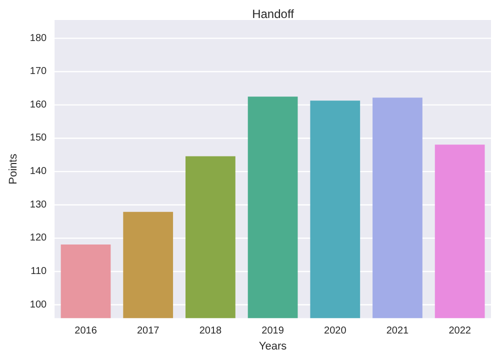 The width and height of the screenshot is (498, 357). What do you see at coordinates (273, 346) in the screenshot?
I see `x-axis-title: Years` at bounding box center [273, 346].